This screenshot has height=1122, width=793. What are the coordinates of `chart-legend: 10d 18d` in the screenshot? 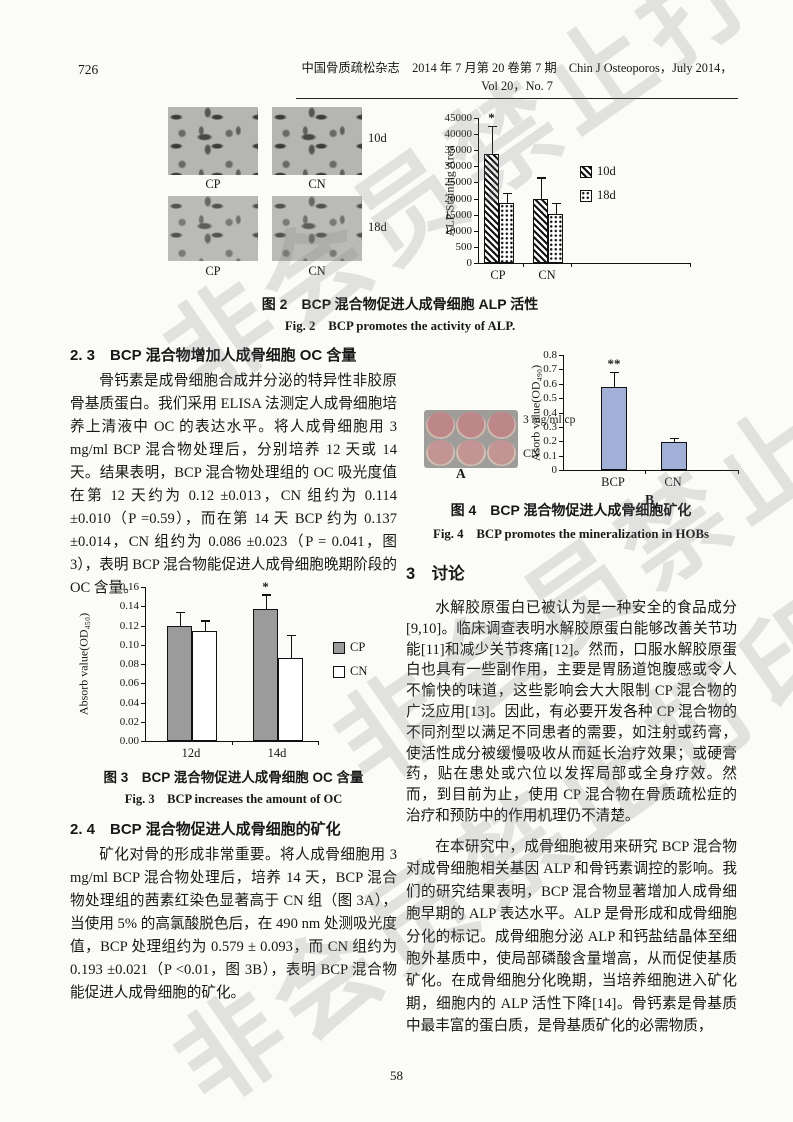 It's located at (598, 188).